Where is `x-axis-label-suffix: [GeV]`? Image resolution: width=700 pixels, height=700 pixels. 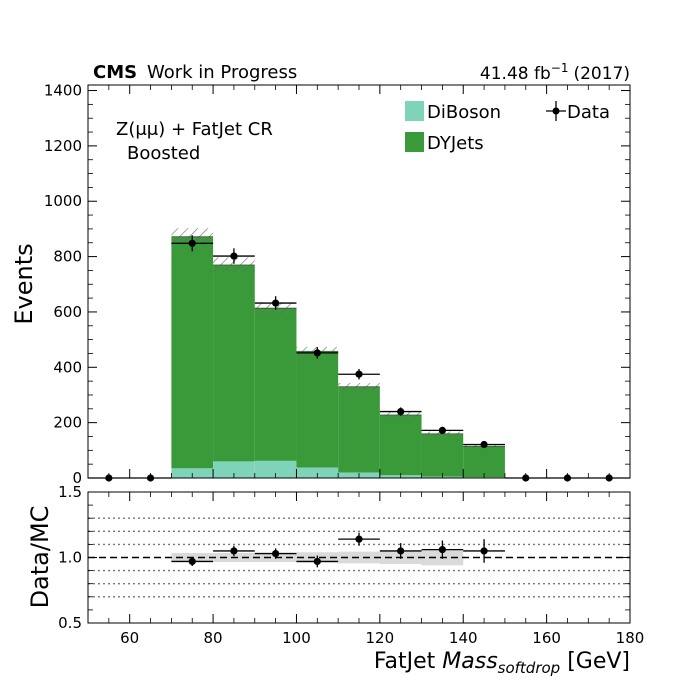
x-axis-label-suffix: [GeV] is located at coordinates (595, 661).